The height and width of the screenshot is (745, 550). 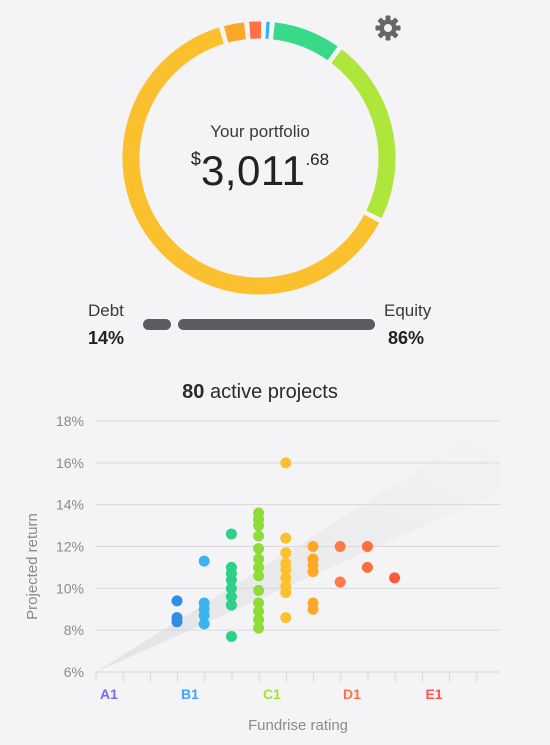 What do you see at coordinates (70, 421) in the screenshot?
I see `y-tick-label: 18%` at bounding box center [70, 421].